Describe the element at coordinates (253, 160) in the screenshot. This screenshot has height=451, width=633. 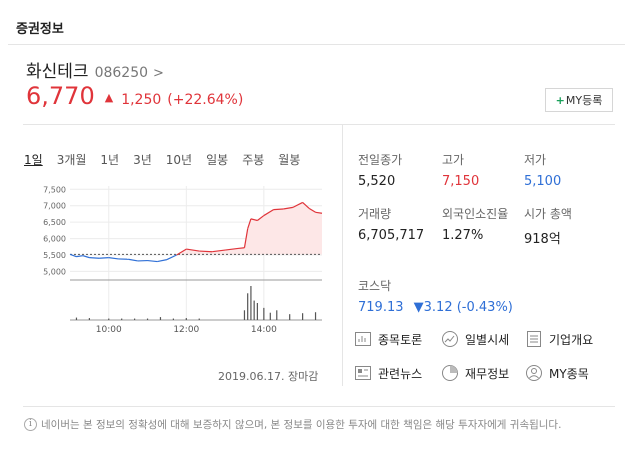
I see `period-tab: 주봉` at that location.